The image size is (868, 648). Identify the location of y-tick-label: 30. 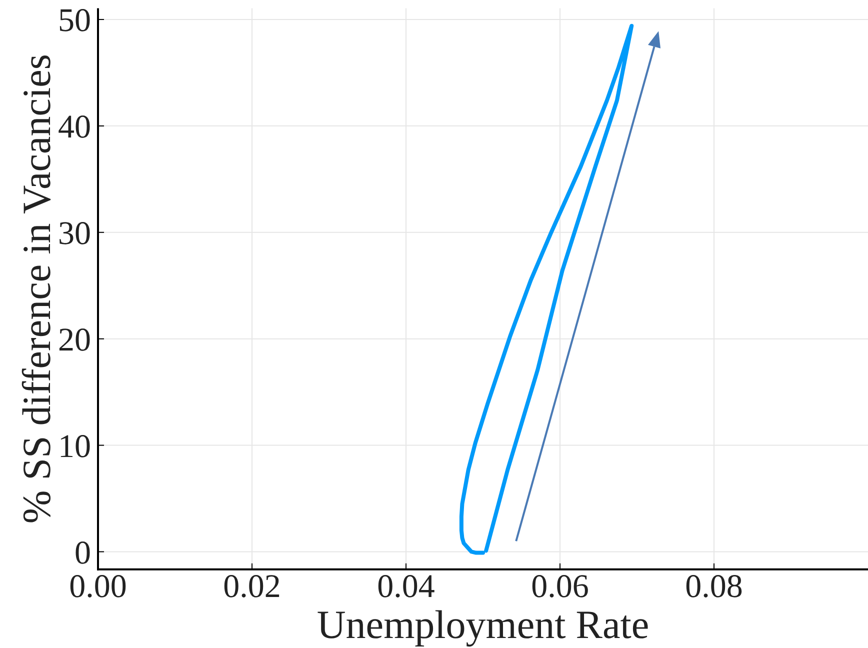
(74, 234).